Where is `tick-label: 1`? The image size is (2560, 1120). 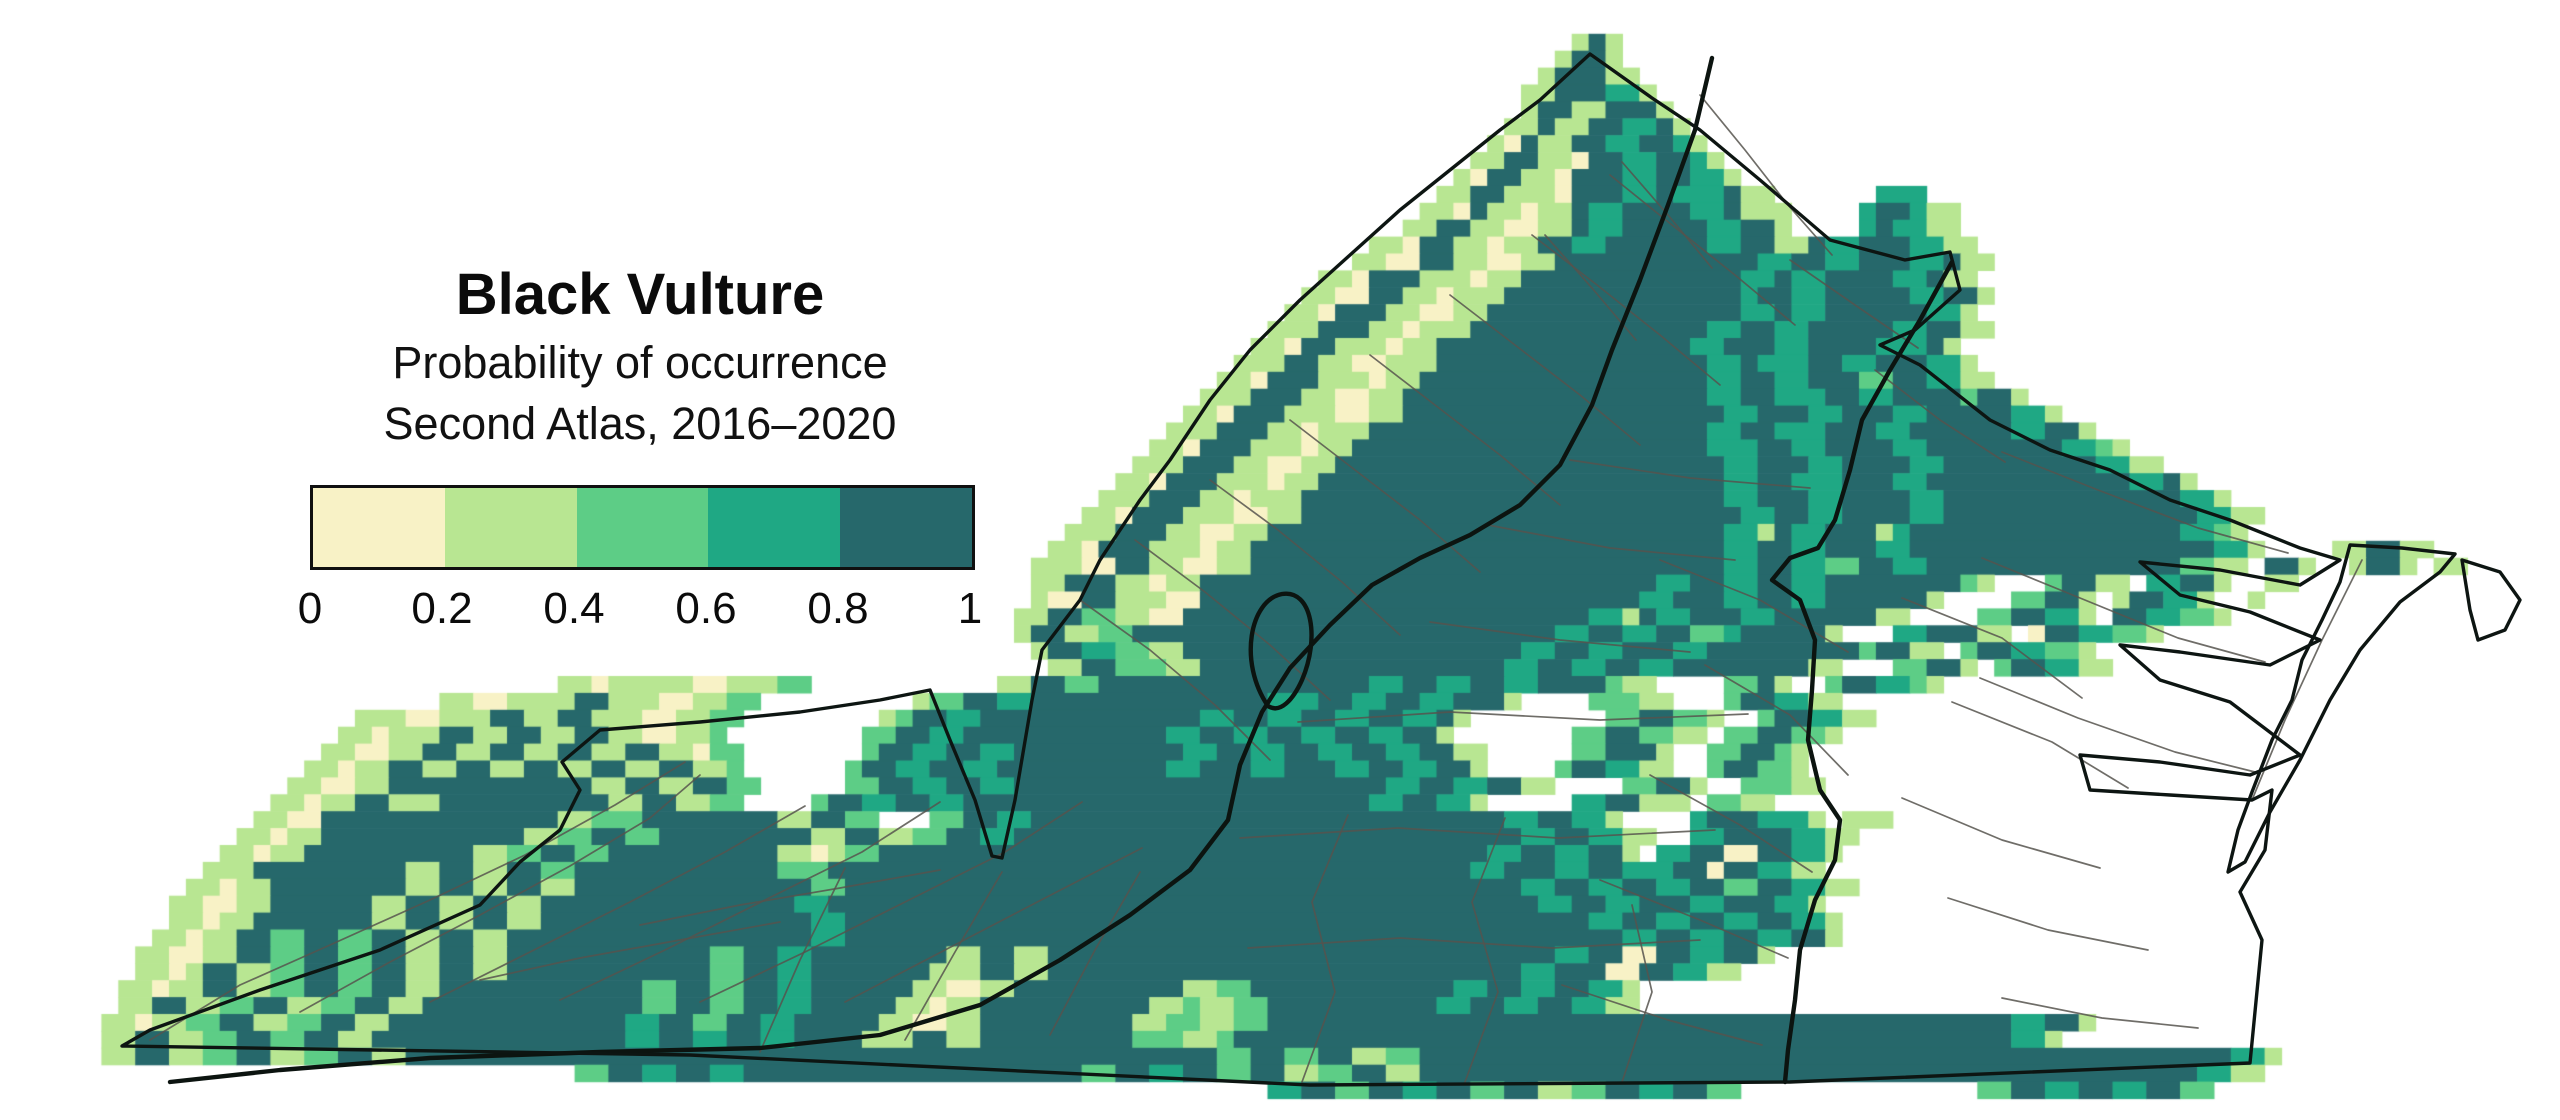
tick-label: 1 is located at coordinates (970, 609).